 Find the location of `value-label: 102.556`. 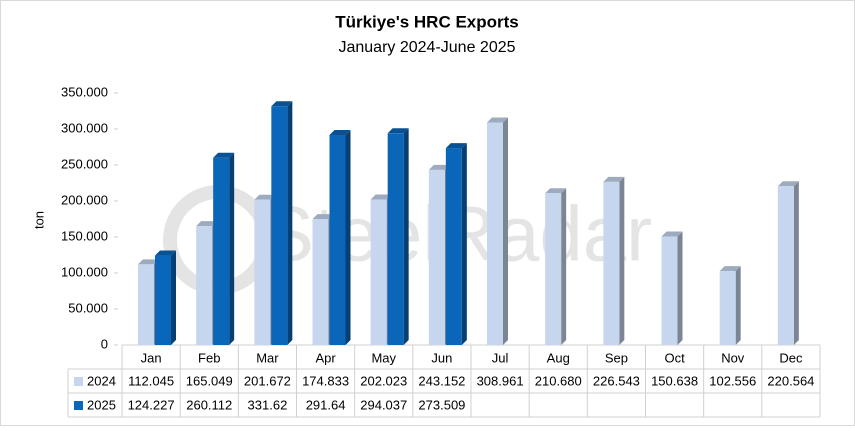

value-label: 102.556 is located at coordinates (732, 380).